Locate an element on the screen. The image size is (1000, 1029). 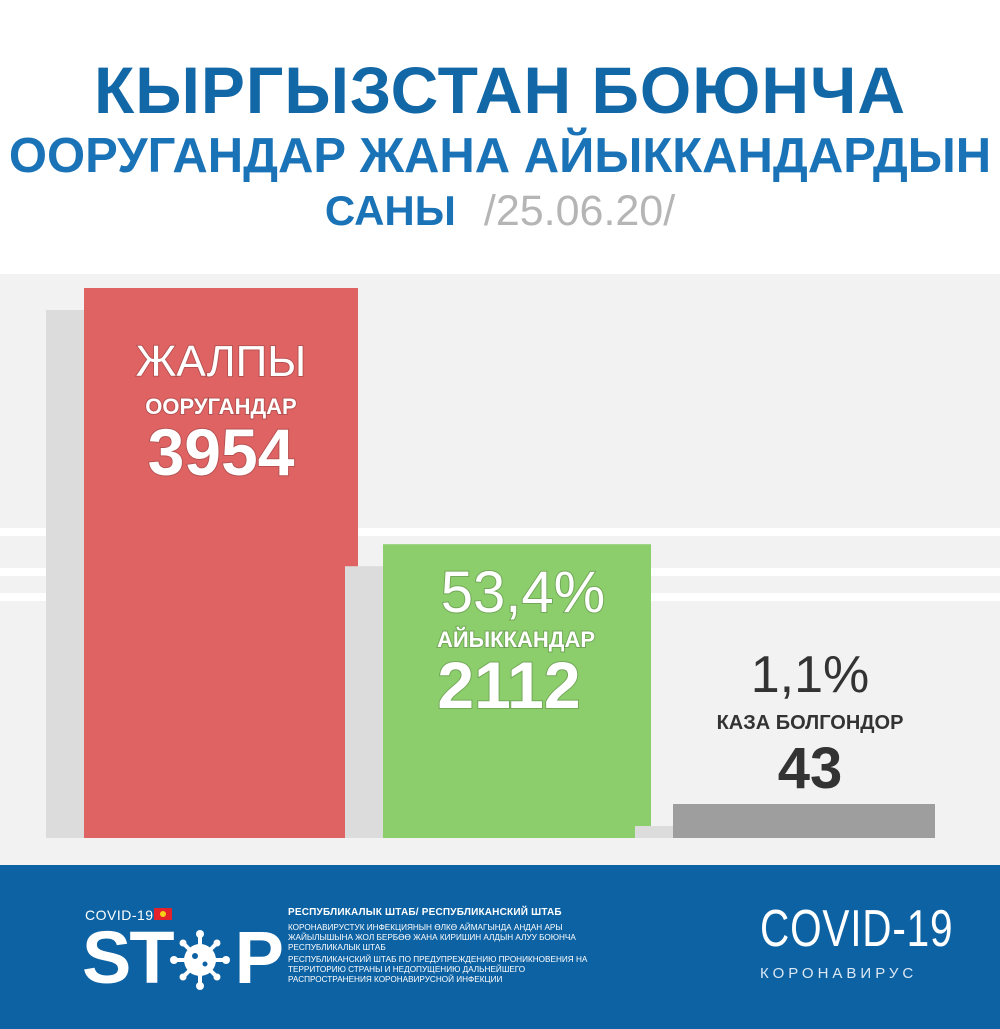
title-line-2: ООРУГАНДАР ЖАНА АЙЫККАНДАРДЫН is located at coordinates (500, 156).